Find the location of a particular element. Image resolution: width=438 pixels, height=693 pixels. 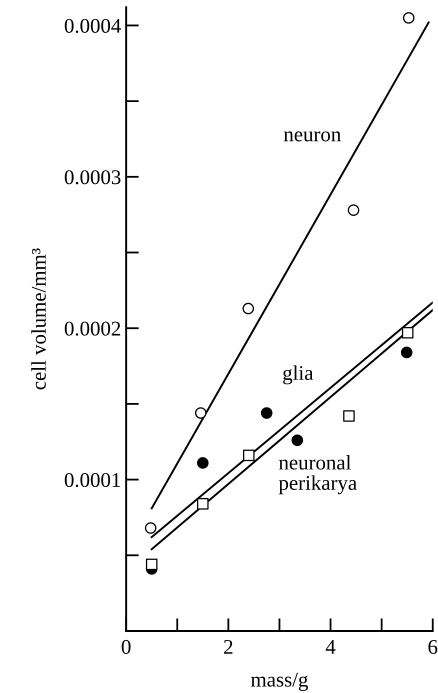

y-tick-label: 0.0001 is located at coordinates (92, 480).